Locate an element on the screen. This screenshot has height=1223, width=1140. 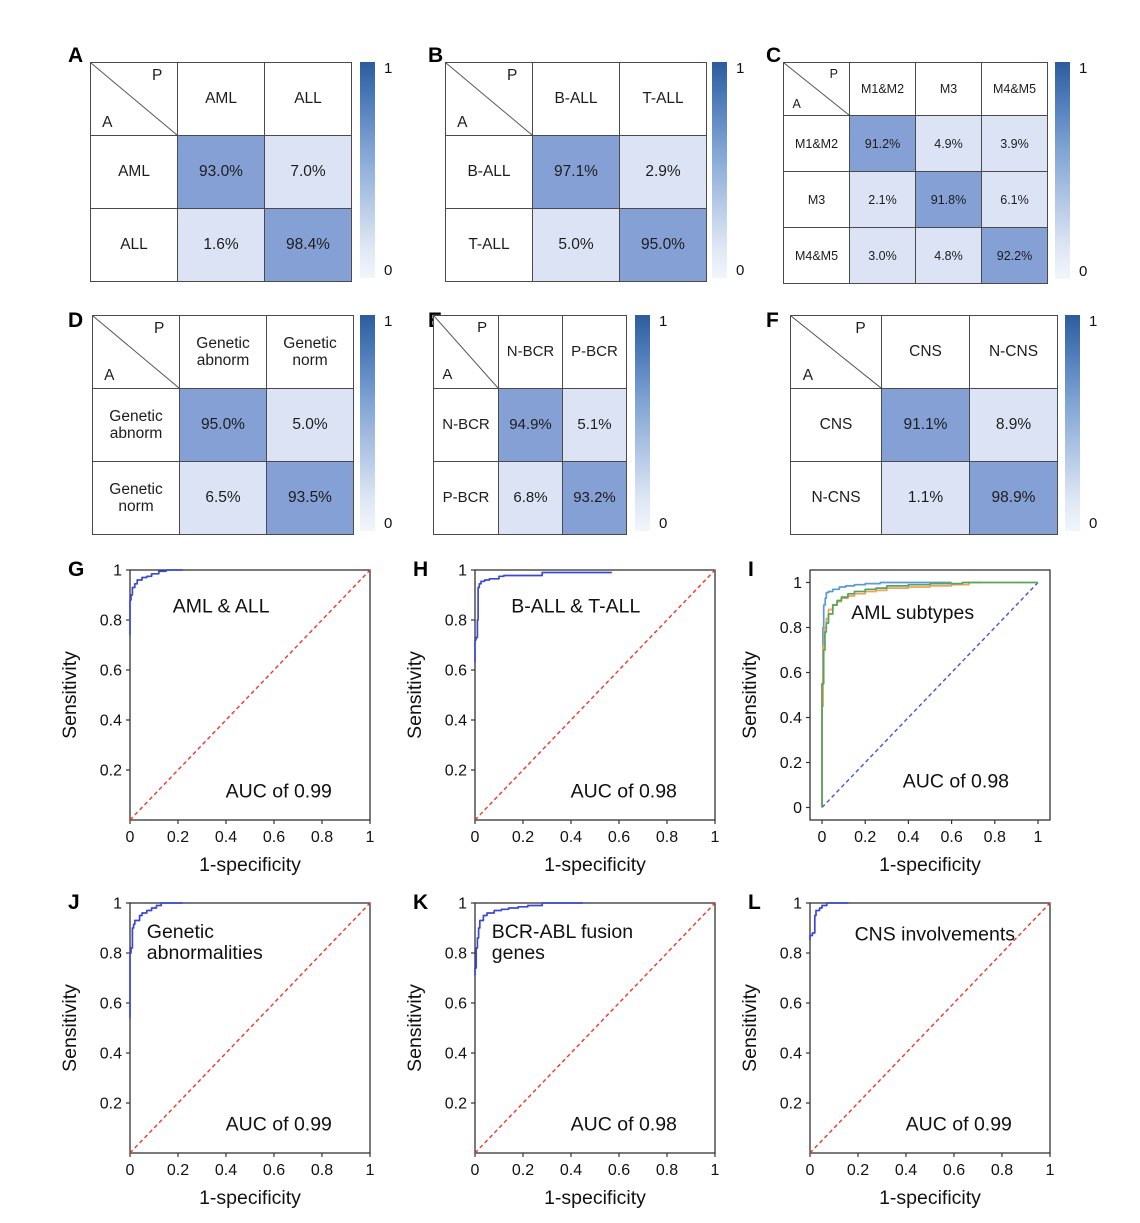
y-tick-label: 0 is located at coordinates (797, 808).